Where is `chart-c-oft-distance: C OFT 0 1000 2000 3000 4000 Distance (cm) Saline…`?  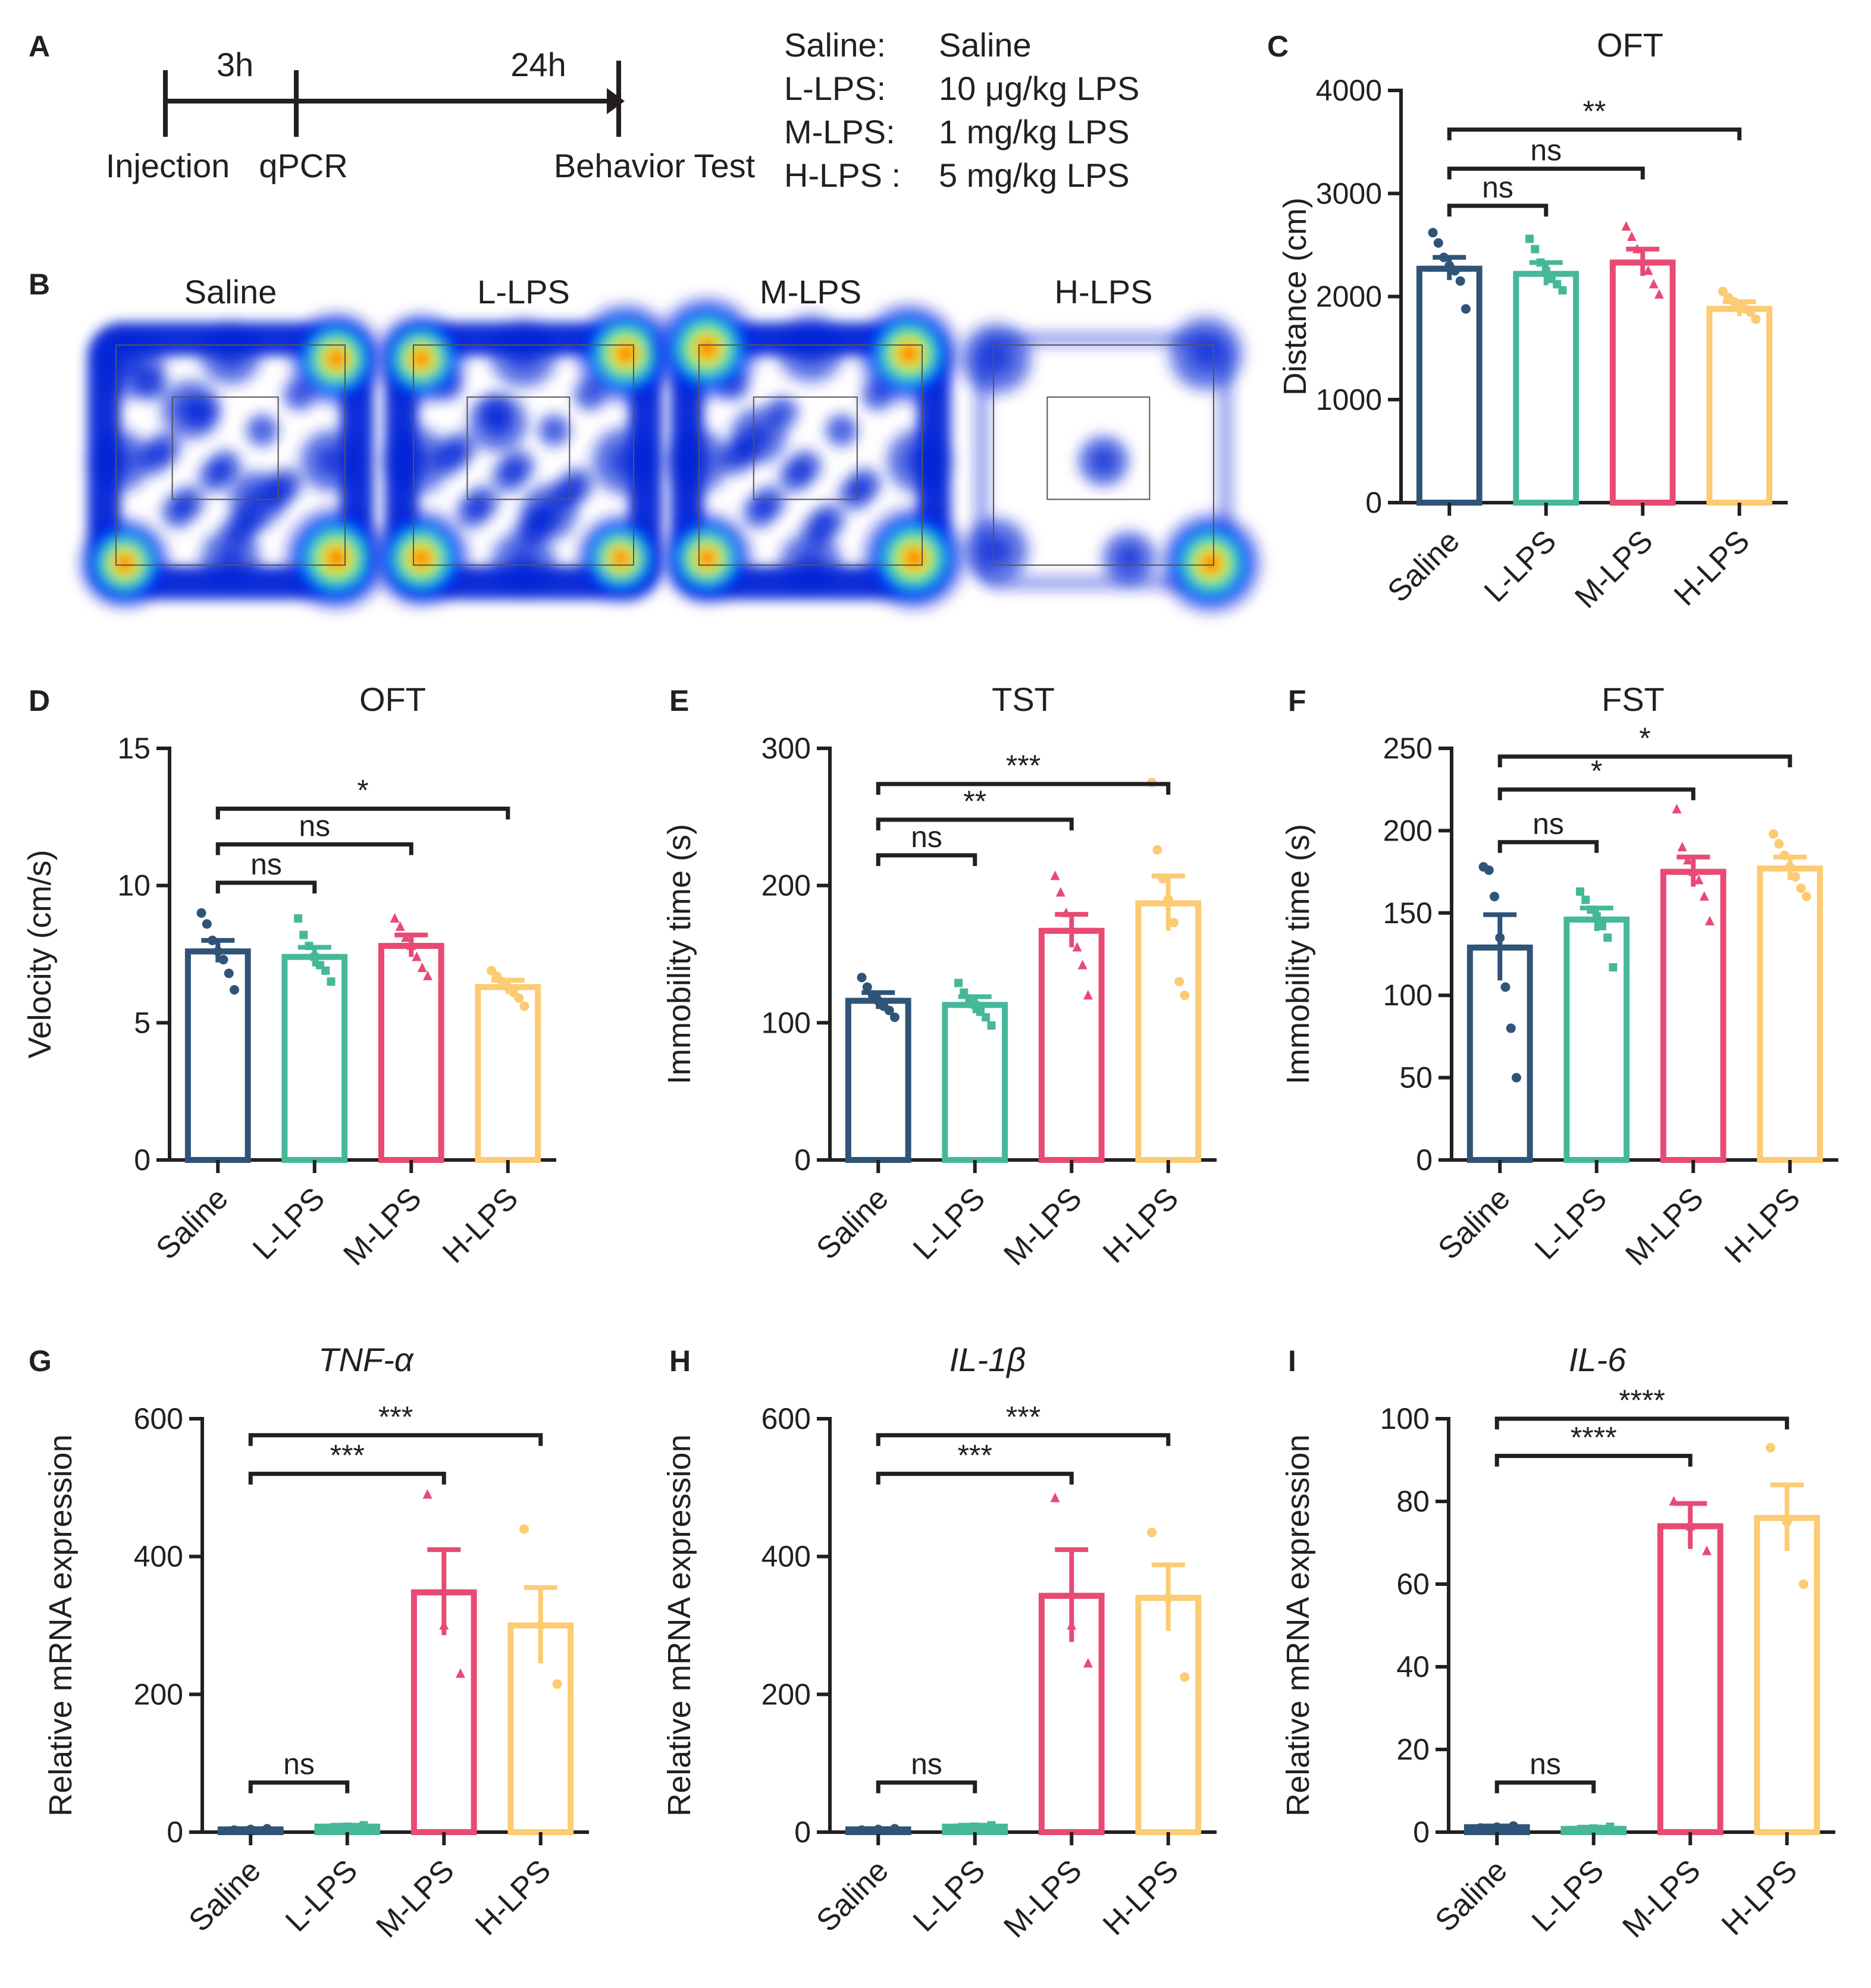
chart-c-oft-distance: C OFT 0 1000 2000 3000 4000 Distance (cm) Saline… is located at coordinates (1527, 321).